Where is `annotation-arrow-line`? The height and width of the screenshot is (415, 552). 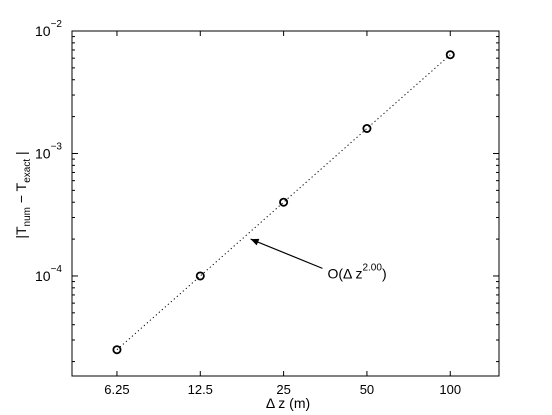 annotation-arrow-line is located at coordinates (286, 253).